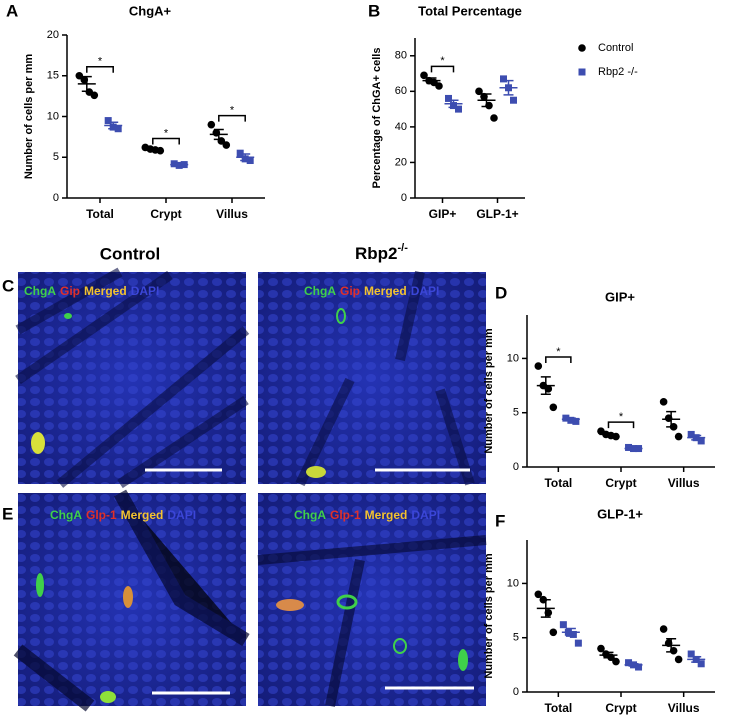  Describe the element at coordinates (377, 118) in the screenshot. I see `y-axis-label: Percentage of ChGA+ cells` at that location.